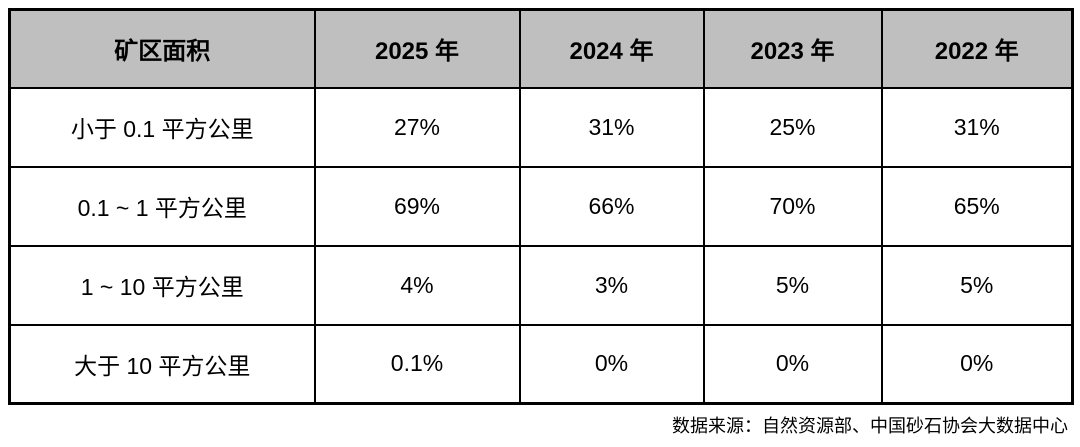  I want to click on column-header-area: 矿区面积, so click(162, 48).